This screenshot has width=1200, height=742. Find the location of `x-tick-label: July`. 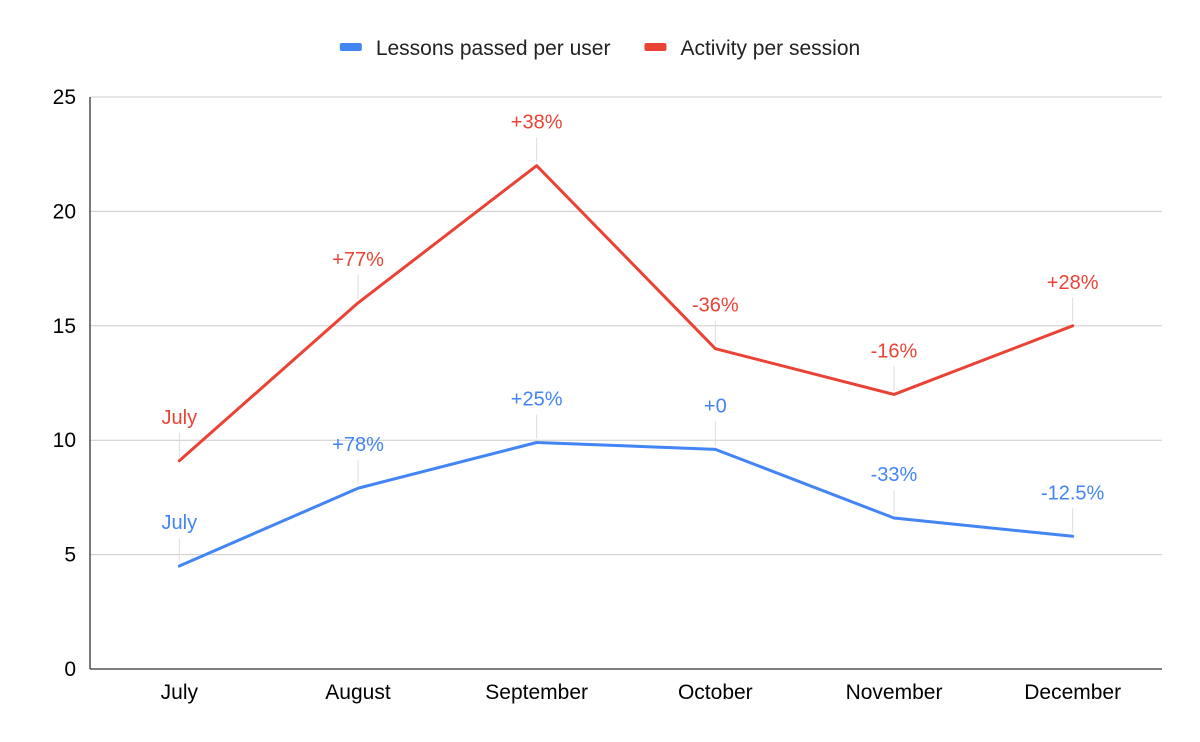

x-tick-label: July is located at coordinates (180, 692).